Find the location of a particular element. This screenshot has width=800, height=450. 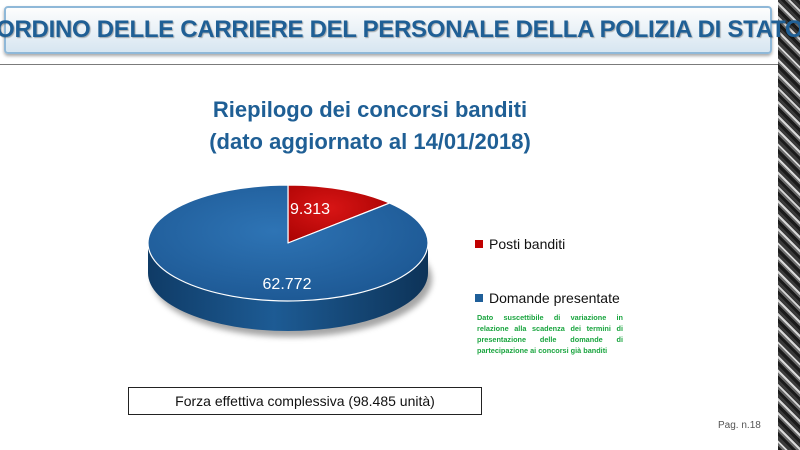

data-label-posti-banditi: 9.313 is located at coordinates (310, 209).